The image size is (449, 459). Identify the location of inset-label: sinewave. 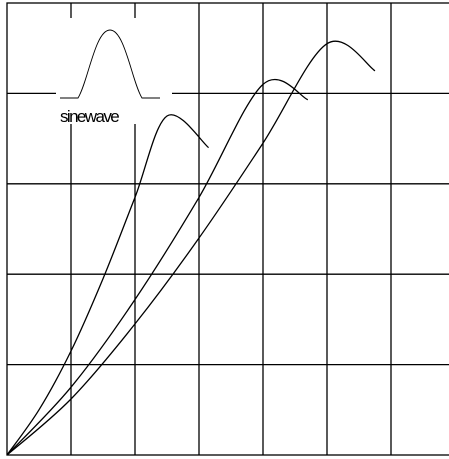
(89, 116).